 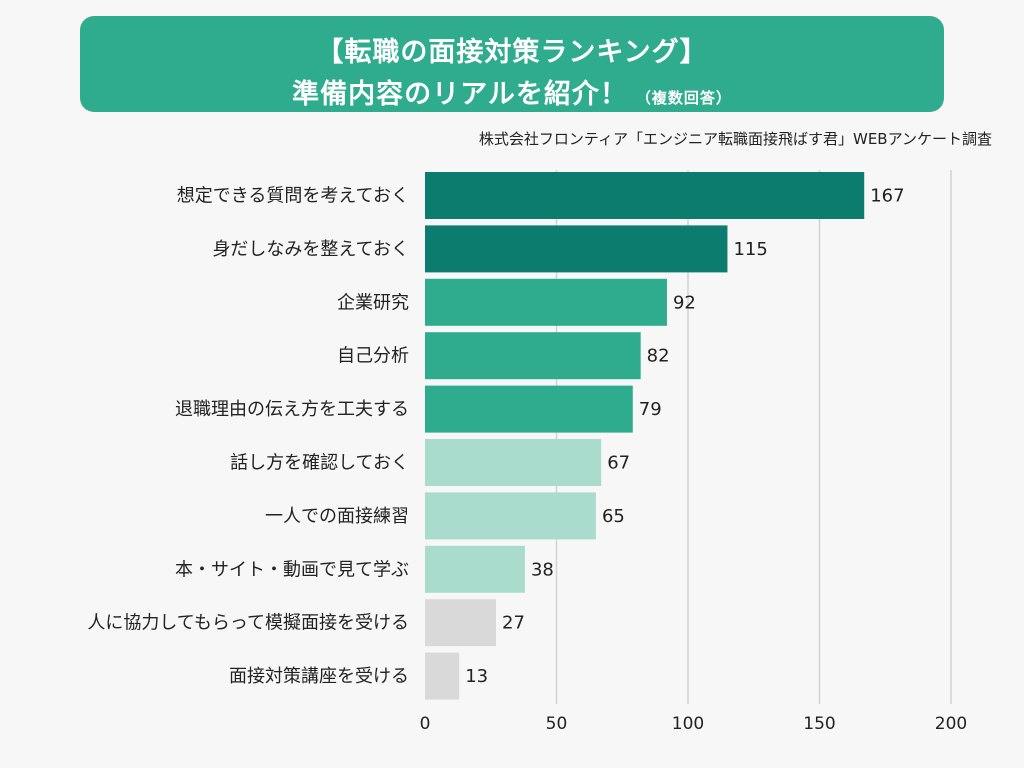 What do you see at coordinates (650, 409) in the screenshot?
I see `value-label-5: 79` at bounding box center [650, 409].